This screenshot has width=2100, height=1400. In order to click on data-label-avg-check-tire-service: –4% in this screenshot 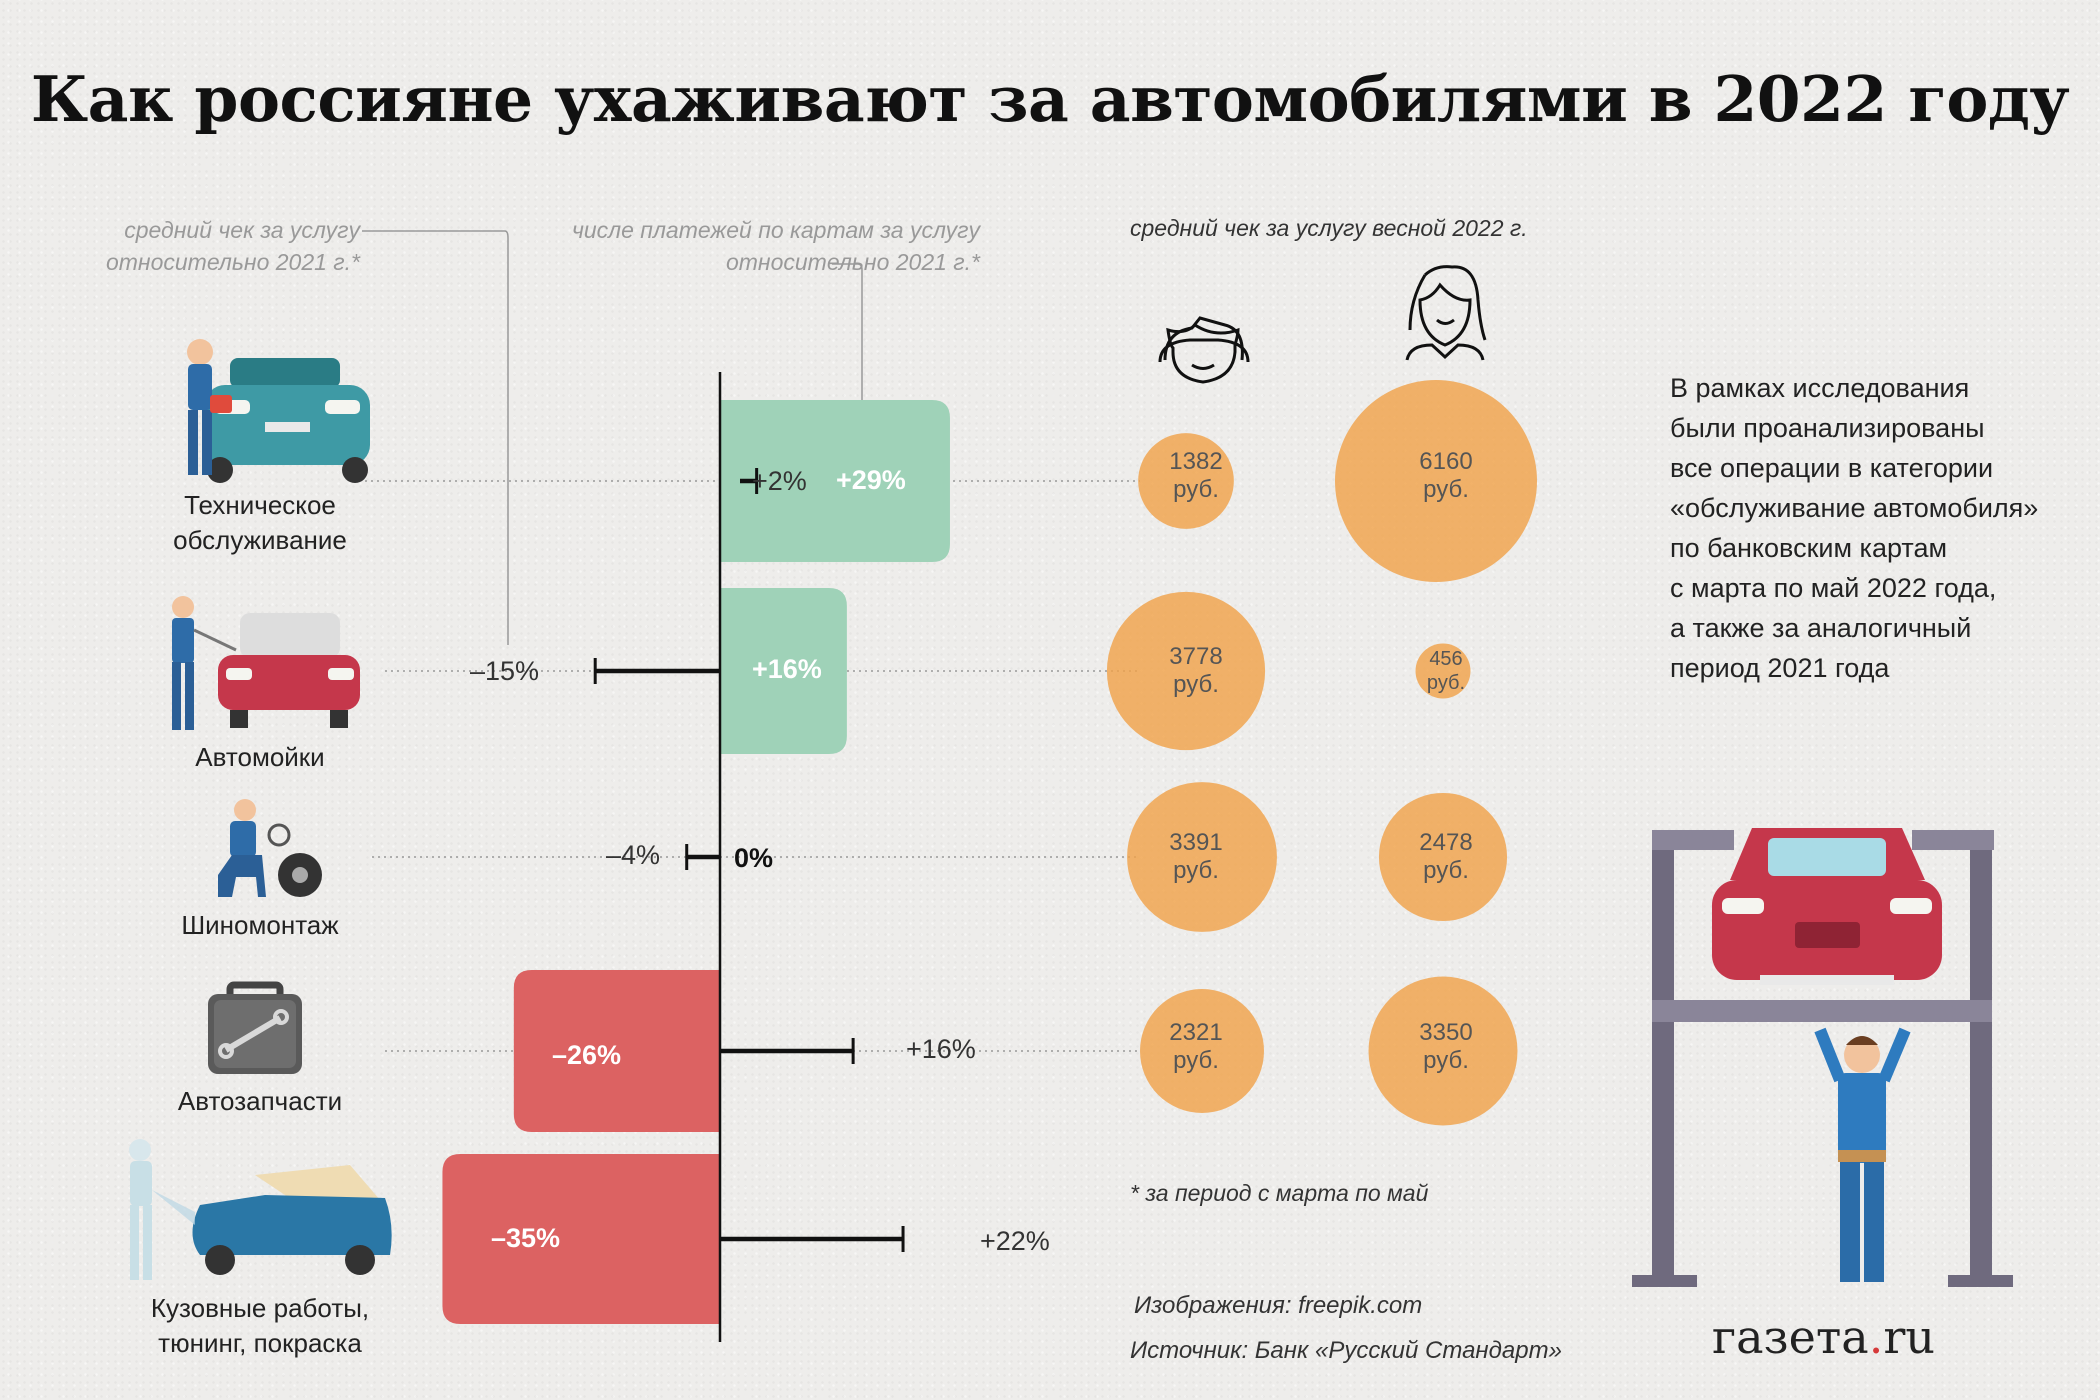, I will do `click(633, 855)`.